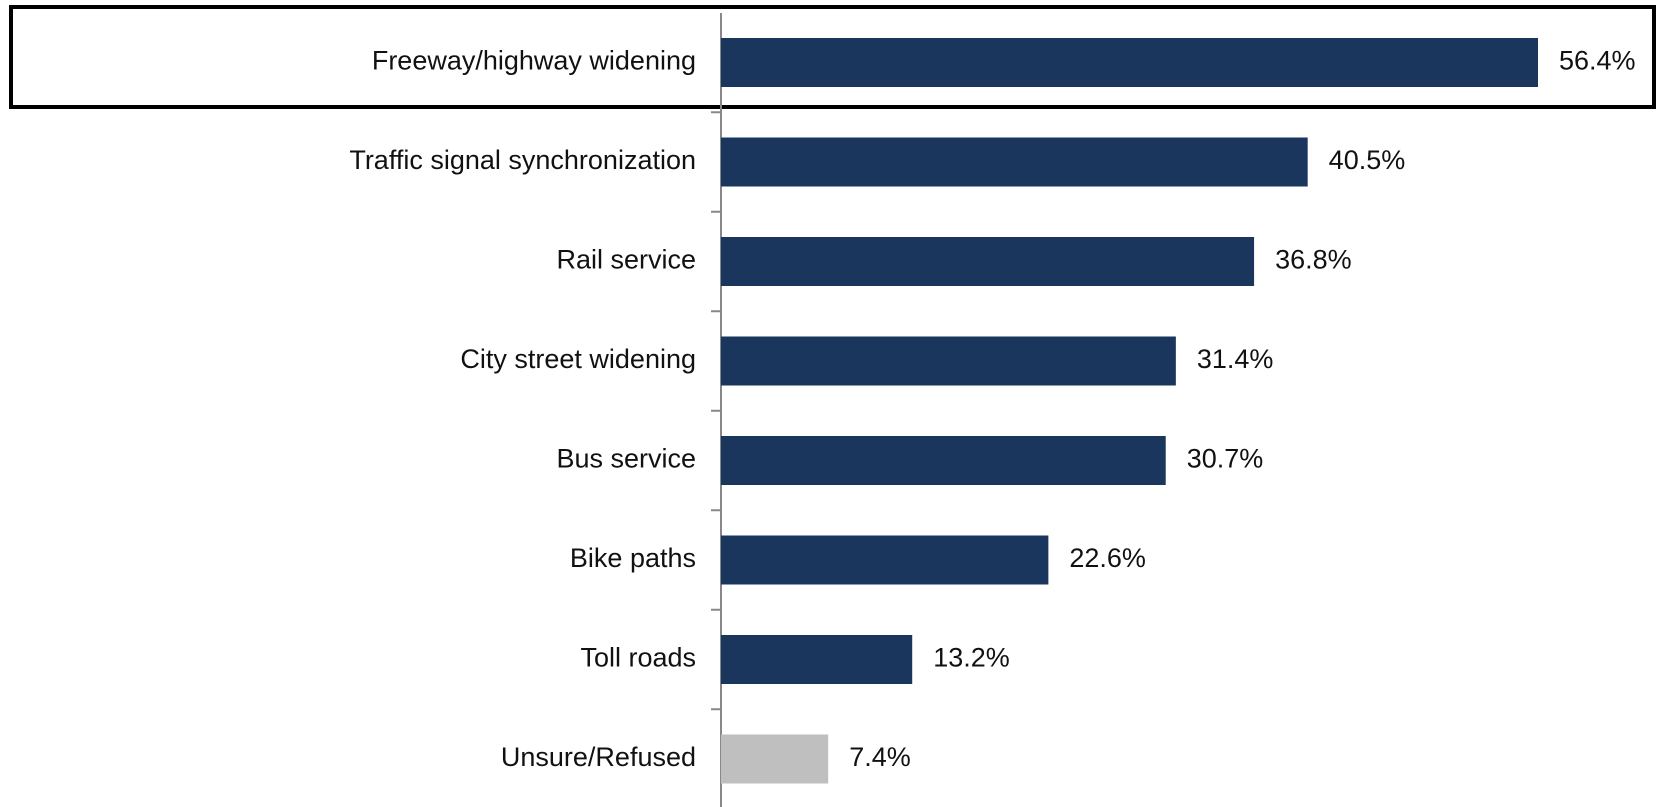 The image size is (1660, 807). I want to click on category-label: Rail service, so click(626, 260).